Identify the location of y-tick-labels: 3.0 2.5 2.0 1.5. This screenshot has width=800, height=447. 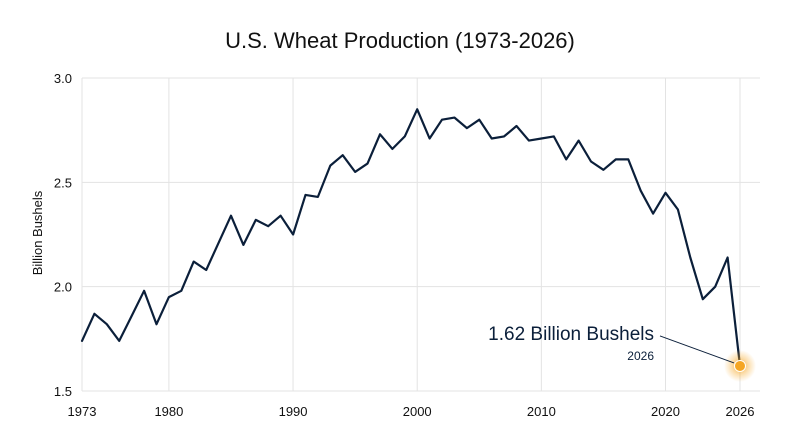
(63, 235).